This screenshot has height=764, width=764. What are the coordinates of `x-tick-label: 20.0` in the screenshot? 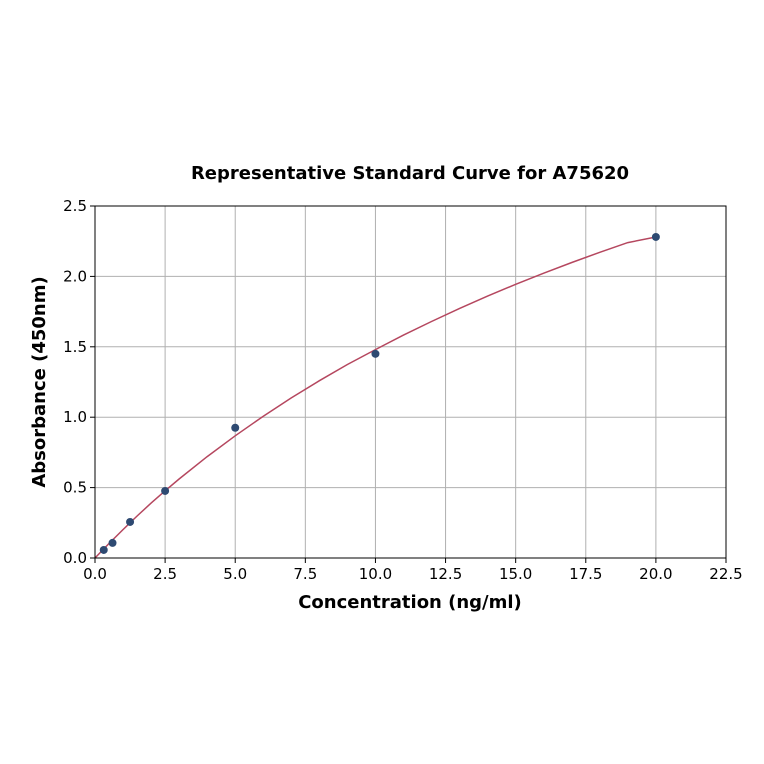 It's located at (655, 574).